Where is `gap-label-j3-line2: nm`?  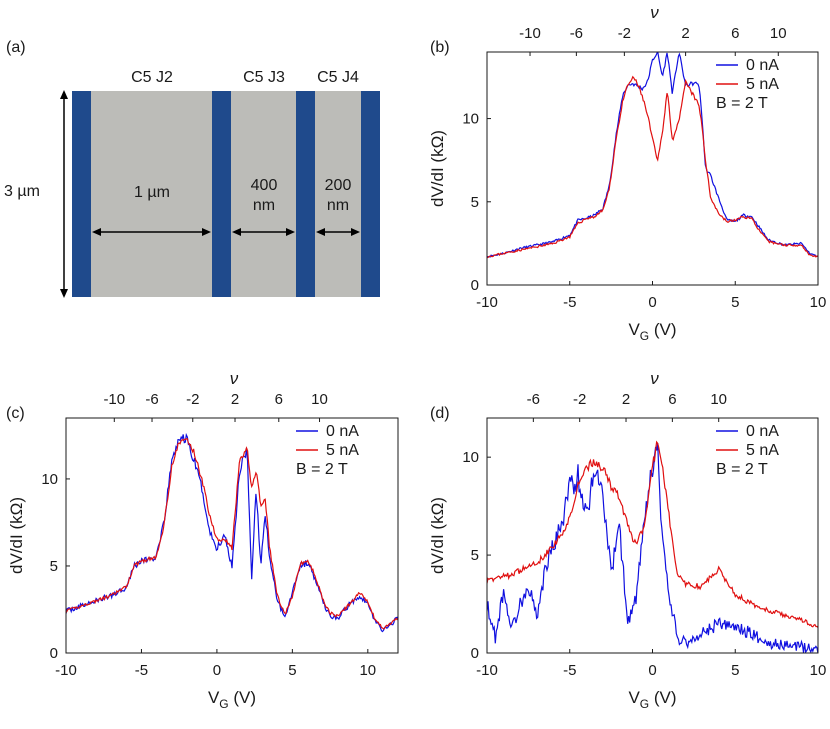
gap-label-j3-line2: nm is located at coordinates (264, 205).